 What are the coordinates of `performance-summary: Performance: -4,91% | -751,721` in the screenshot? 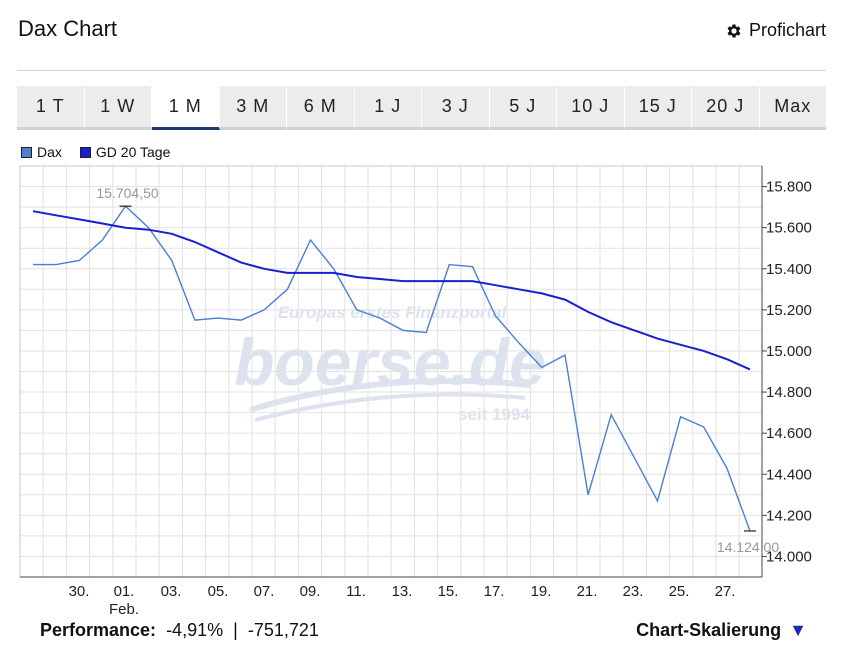 It's located at (179, 630).